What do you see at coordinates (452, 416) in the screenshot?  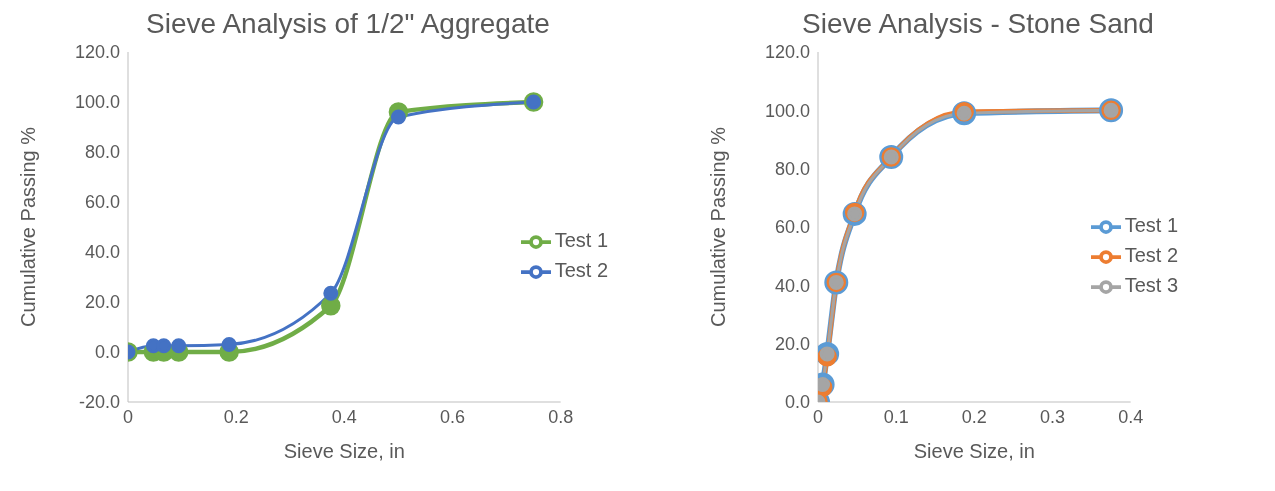 I see `x-tick-label: 0.6` at bounding box center [452, 416].